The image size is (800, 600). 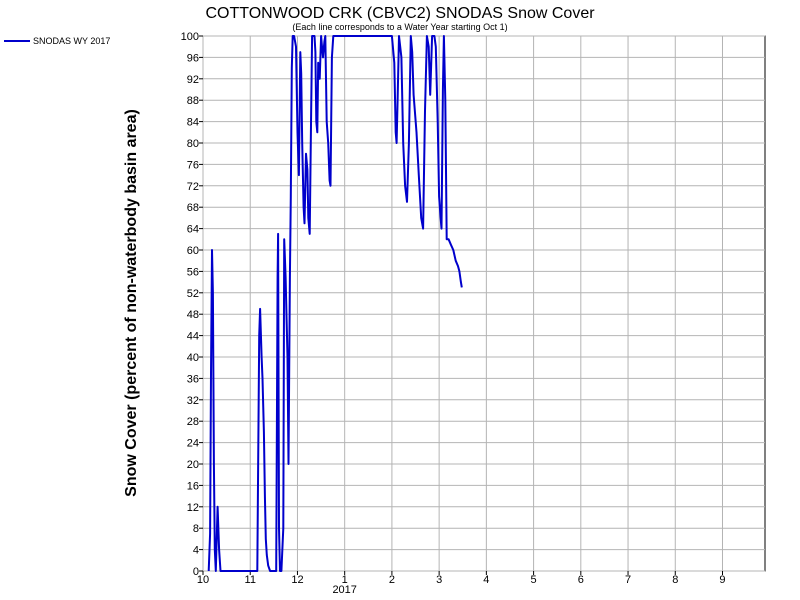 What do you see at coordinates (392, 580) in the screenshot?
I see `x-tick-label: 2` at bounding box center [392, 580].